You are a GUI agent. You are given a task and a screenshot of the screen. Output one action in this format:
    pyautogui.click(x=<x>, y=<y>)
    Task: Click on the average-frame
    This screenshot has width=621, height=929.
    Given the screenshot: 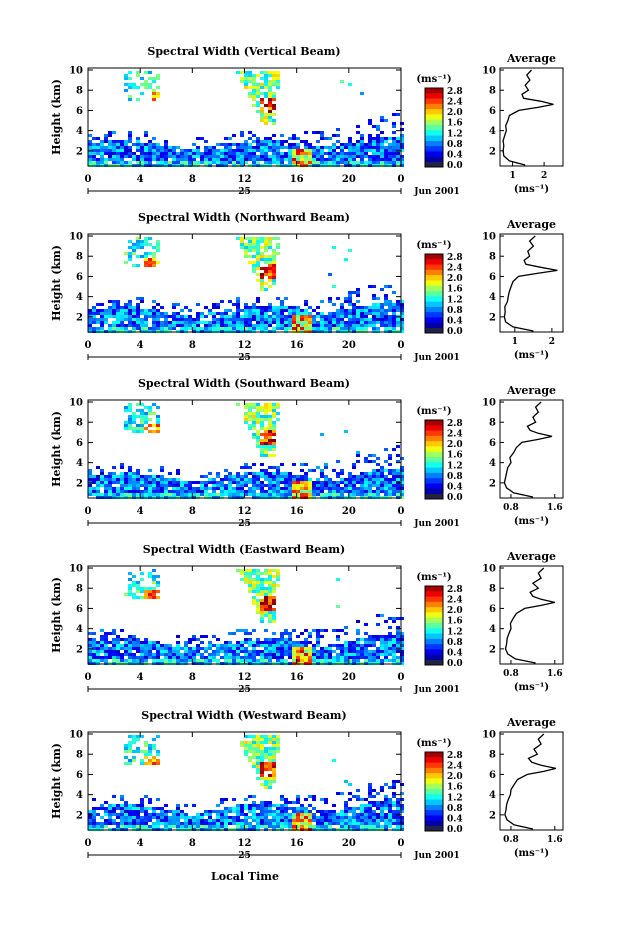 What is the action you would take?
    pyautogui.click(x=531, y=615)
    